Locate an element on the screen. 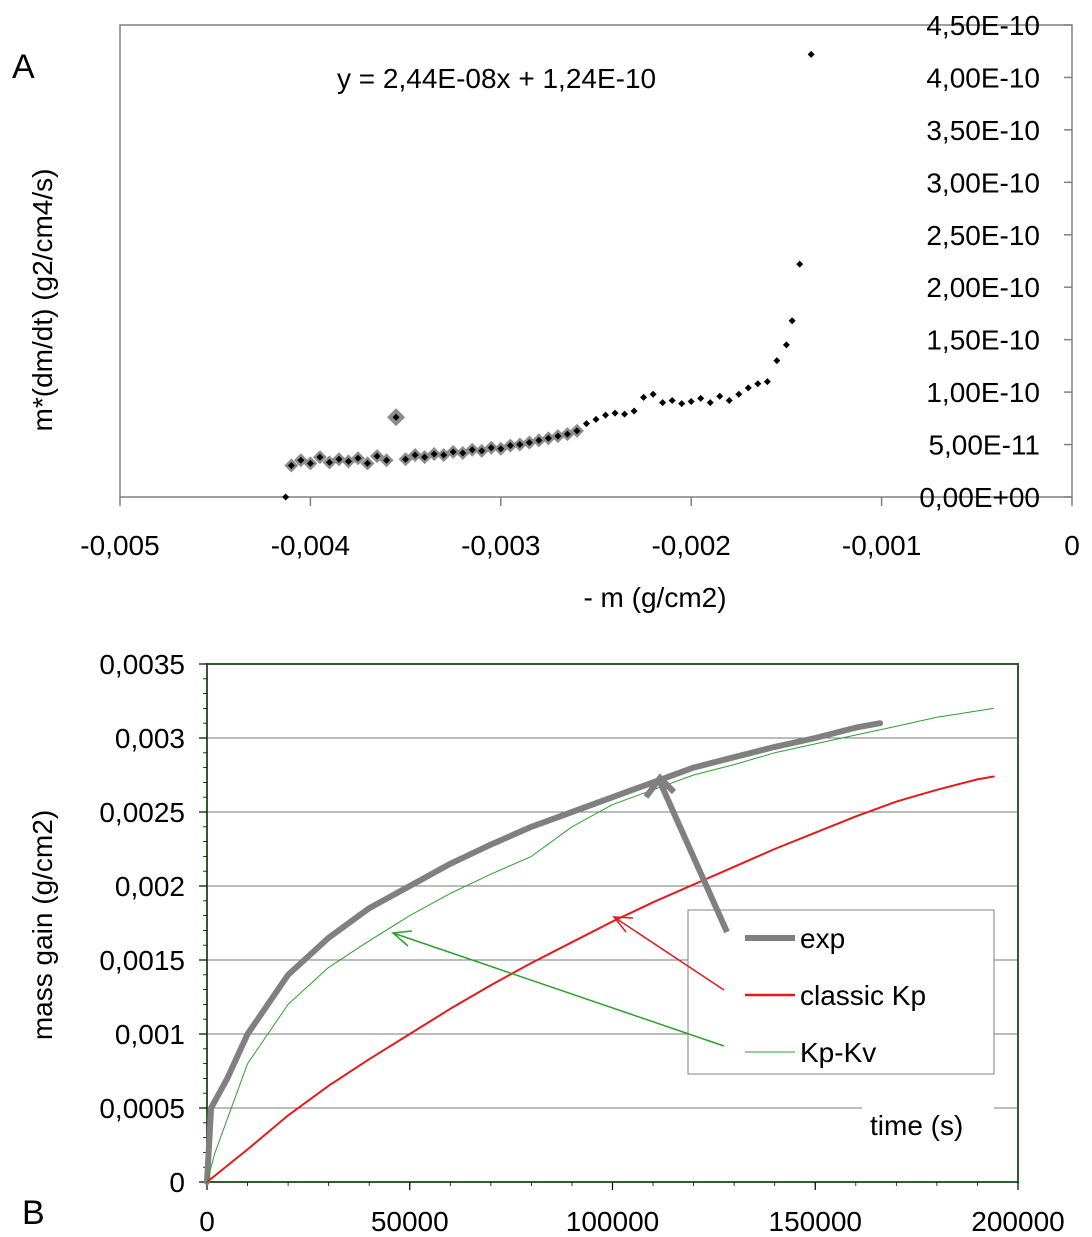 Image resolution: width=1092 pixels, height=1237 pixels. panel-b-y-tick-label: 0,002 is located at coordinates (150, 886).